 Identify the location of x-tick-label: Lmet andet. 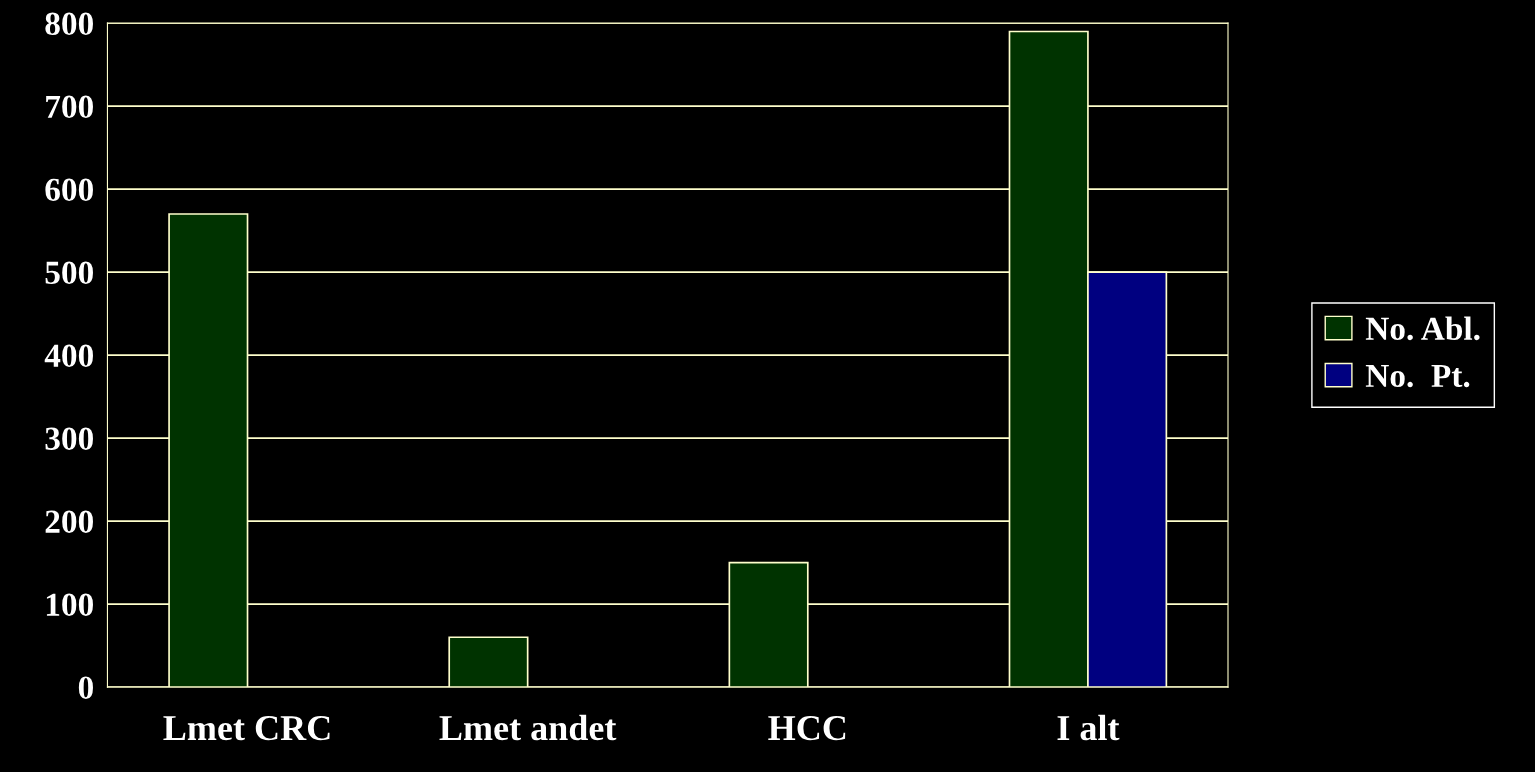
(528, 727).